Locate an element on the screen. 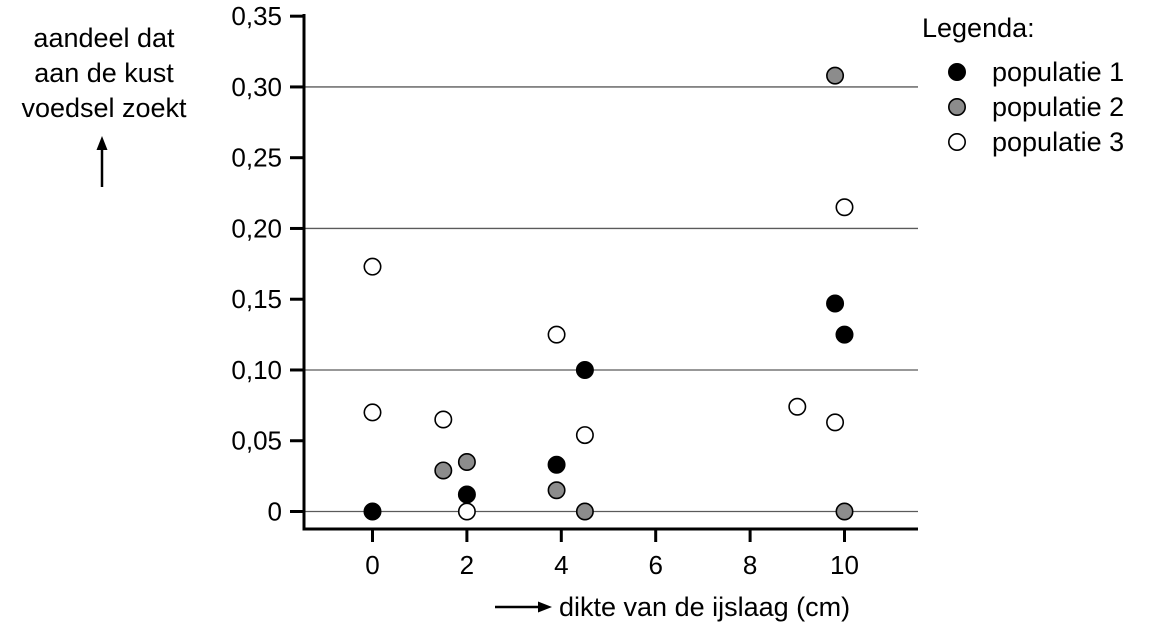 The image size is (1155, 628). y-axis-label-line-2: aan de kust is located at coordinates (104, 73).